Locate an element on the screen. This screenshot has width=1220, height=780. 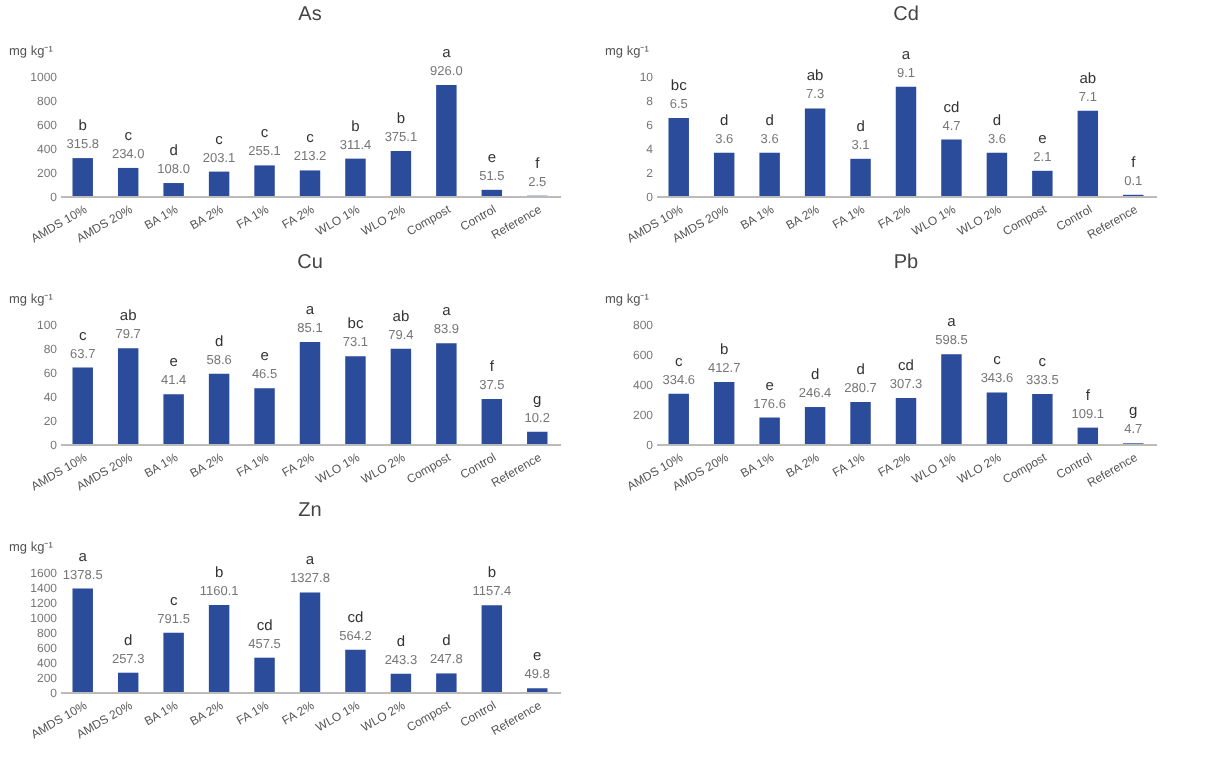
chart-title: Zn is located at coordinates (310, 511).